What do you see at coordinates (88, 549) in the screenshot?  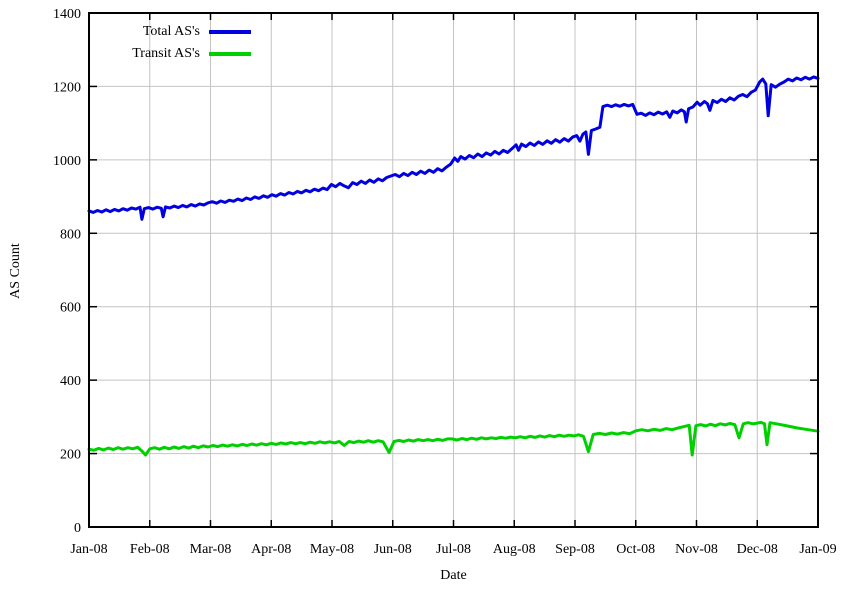 I see `x-tick-label: Jan-08` at bounding box center [88, 549].